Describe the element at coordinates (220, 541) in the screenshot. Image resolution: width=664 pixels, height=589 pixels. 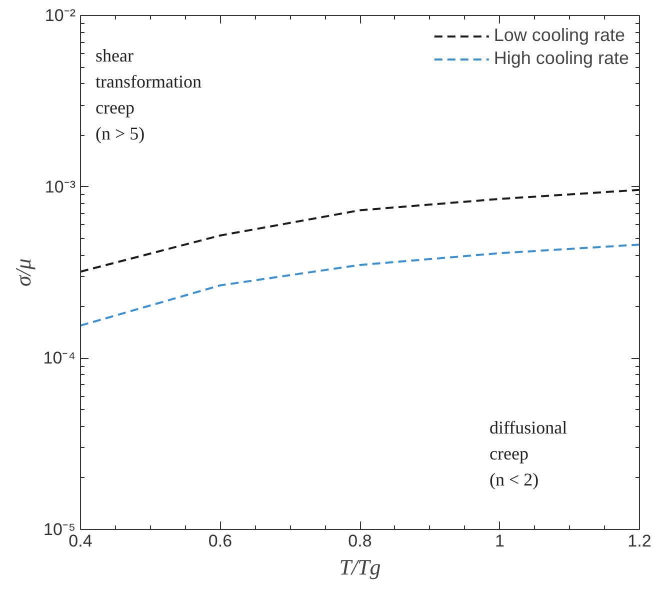
I see `x-tick-label: 0.6` at that location.